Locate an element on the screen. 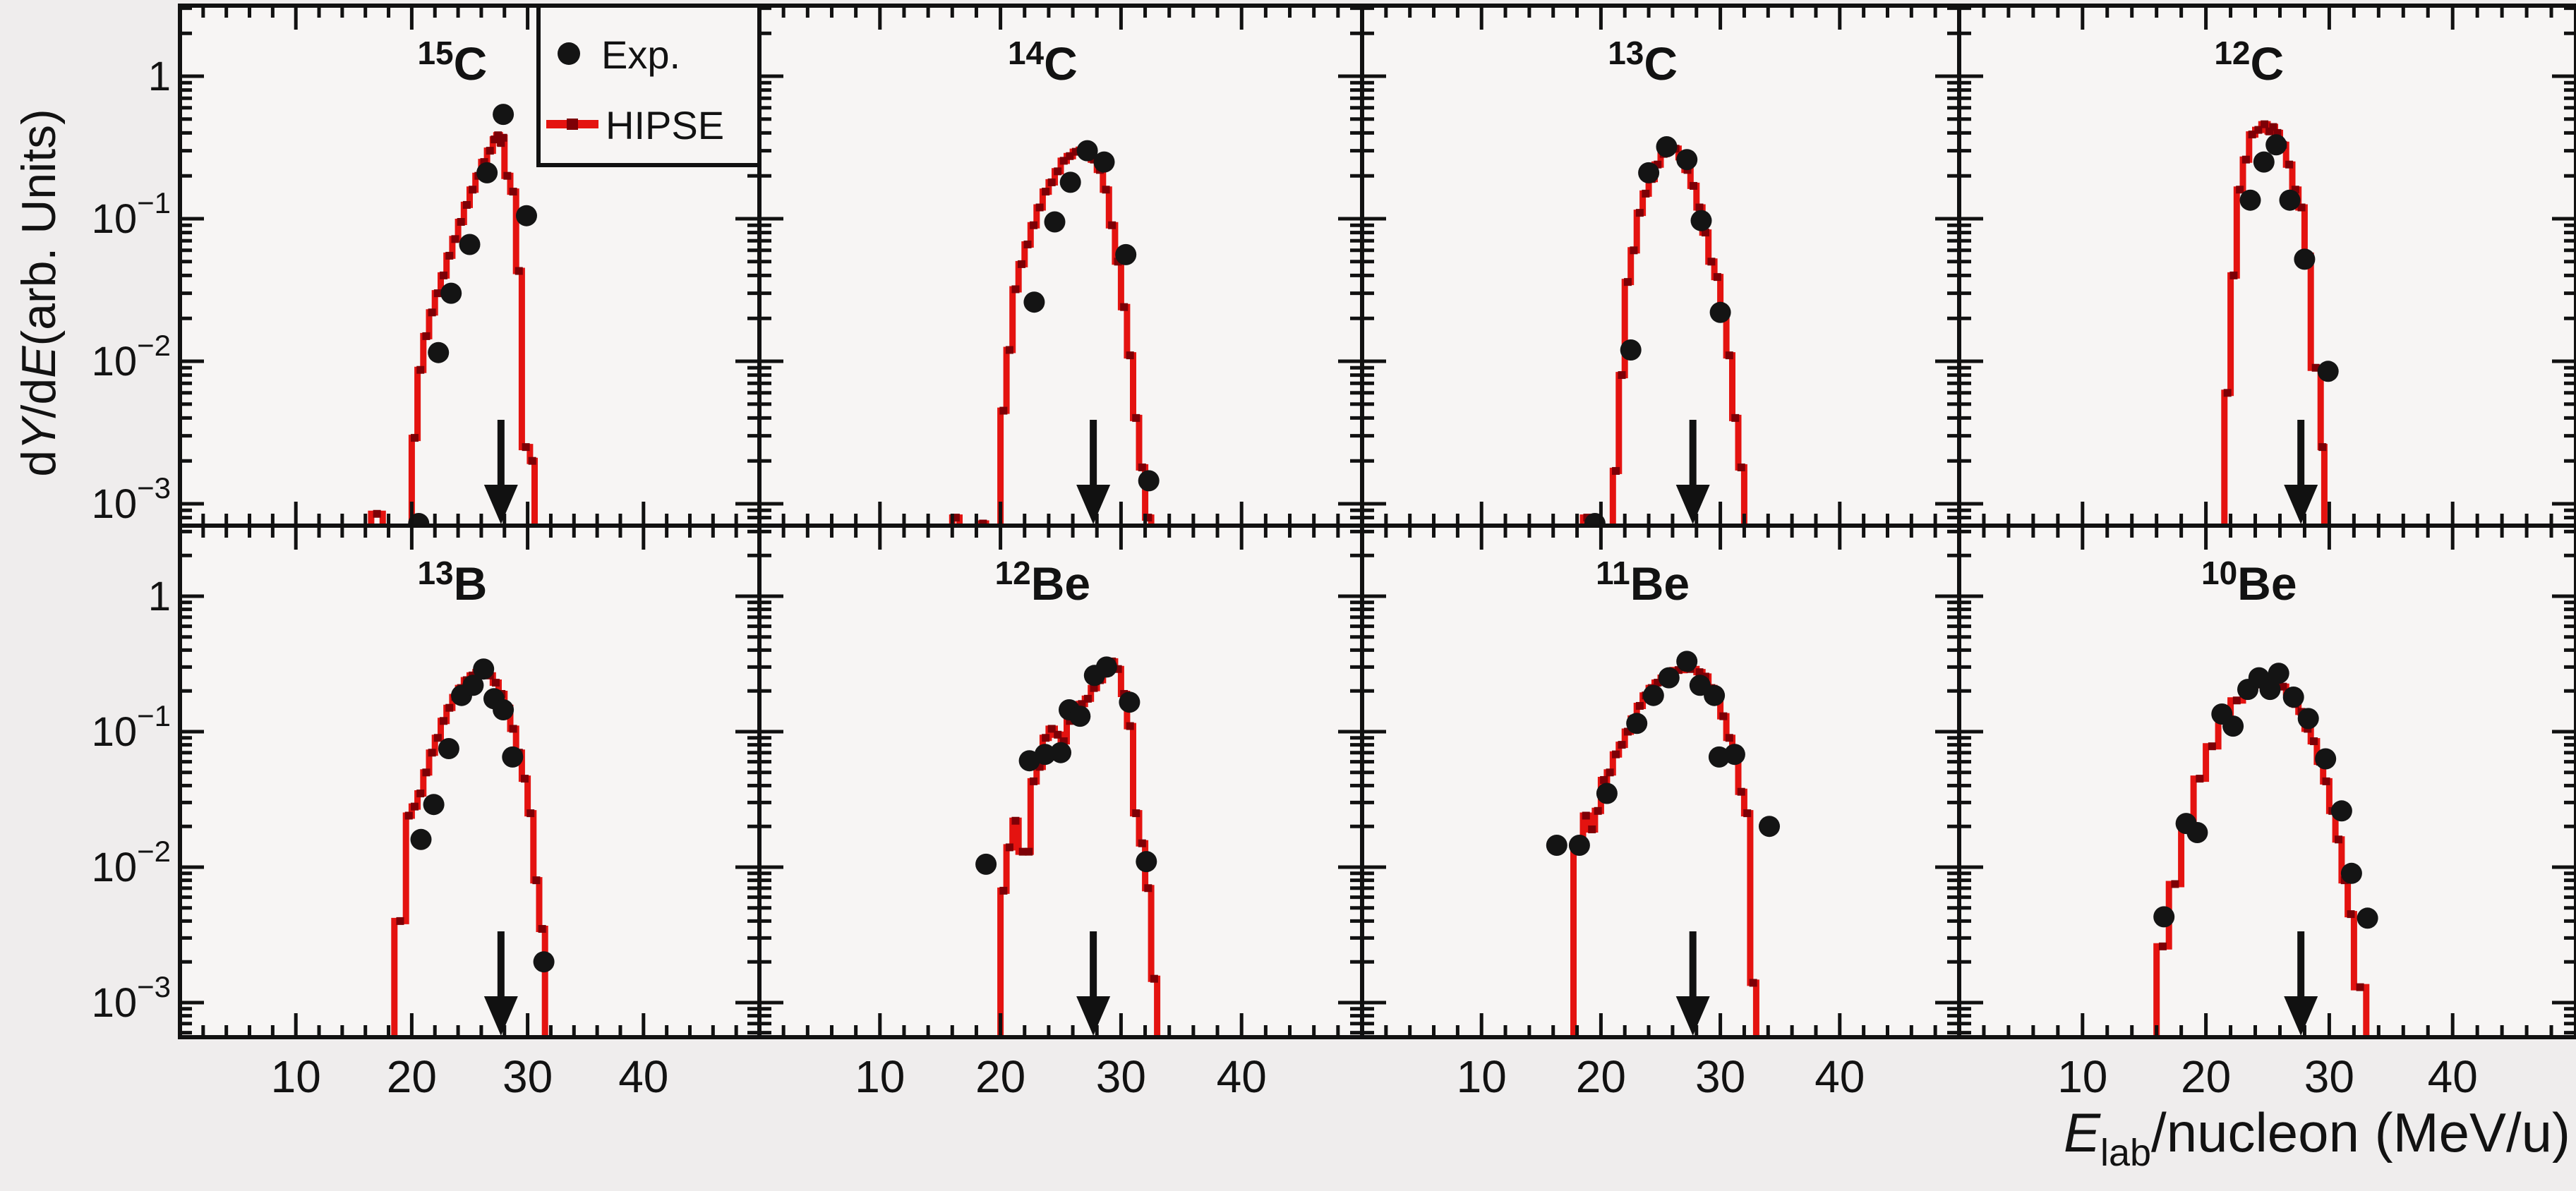  panel-title: 11Be is located at coordinates (1643, 583).